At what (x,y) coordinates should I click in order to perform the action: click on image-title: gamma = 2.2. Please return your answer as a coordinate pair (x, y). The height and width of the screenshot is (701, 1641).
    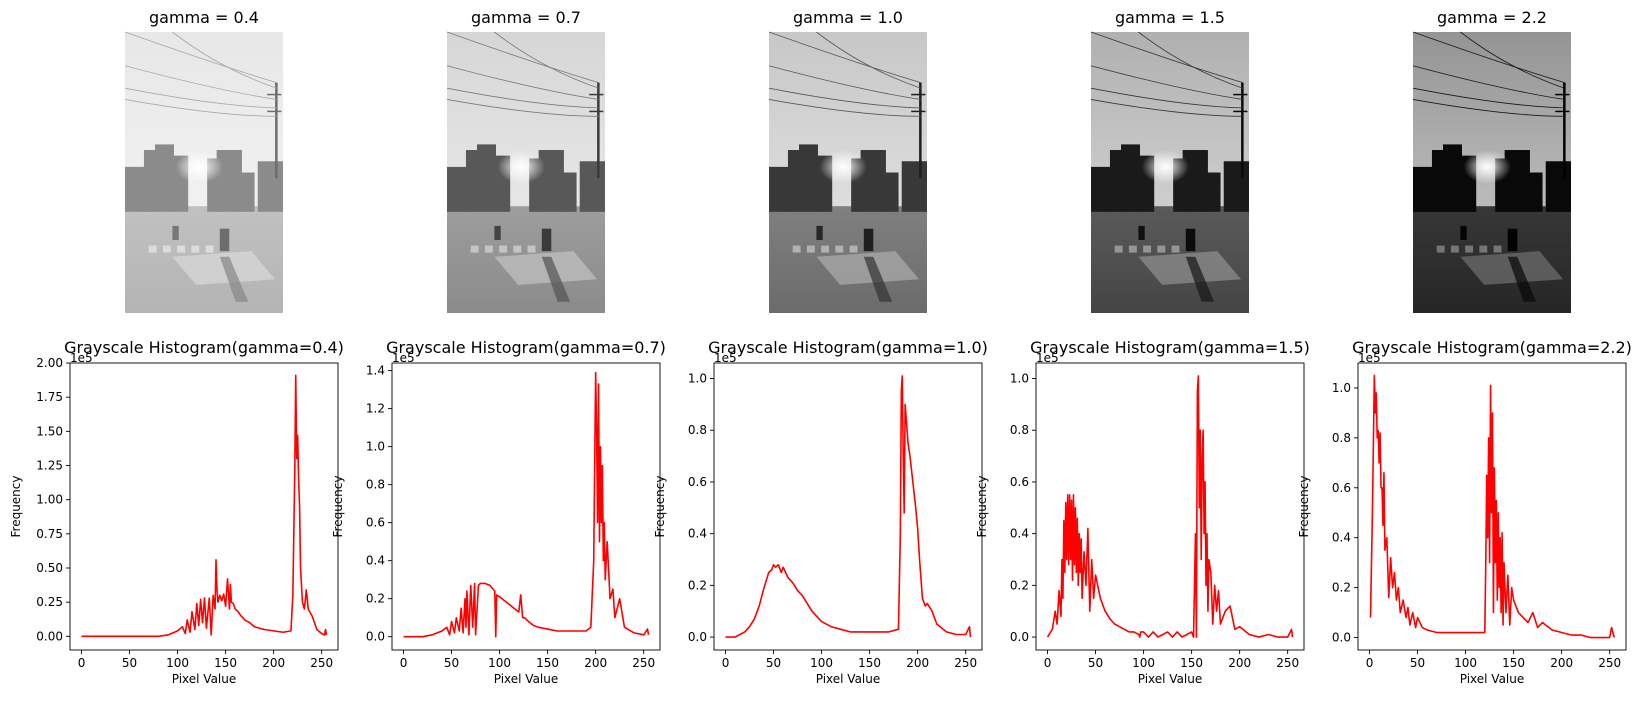
    Looking at the image, I should click on (1492, 17).